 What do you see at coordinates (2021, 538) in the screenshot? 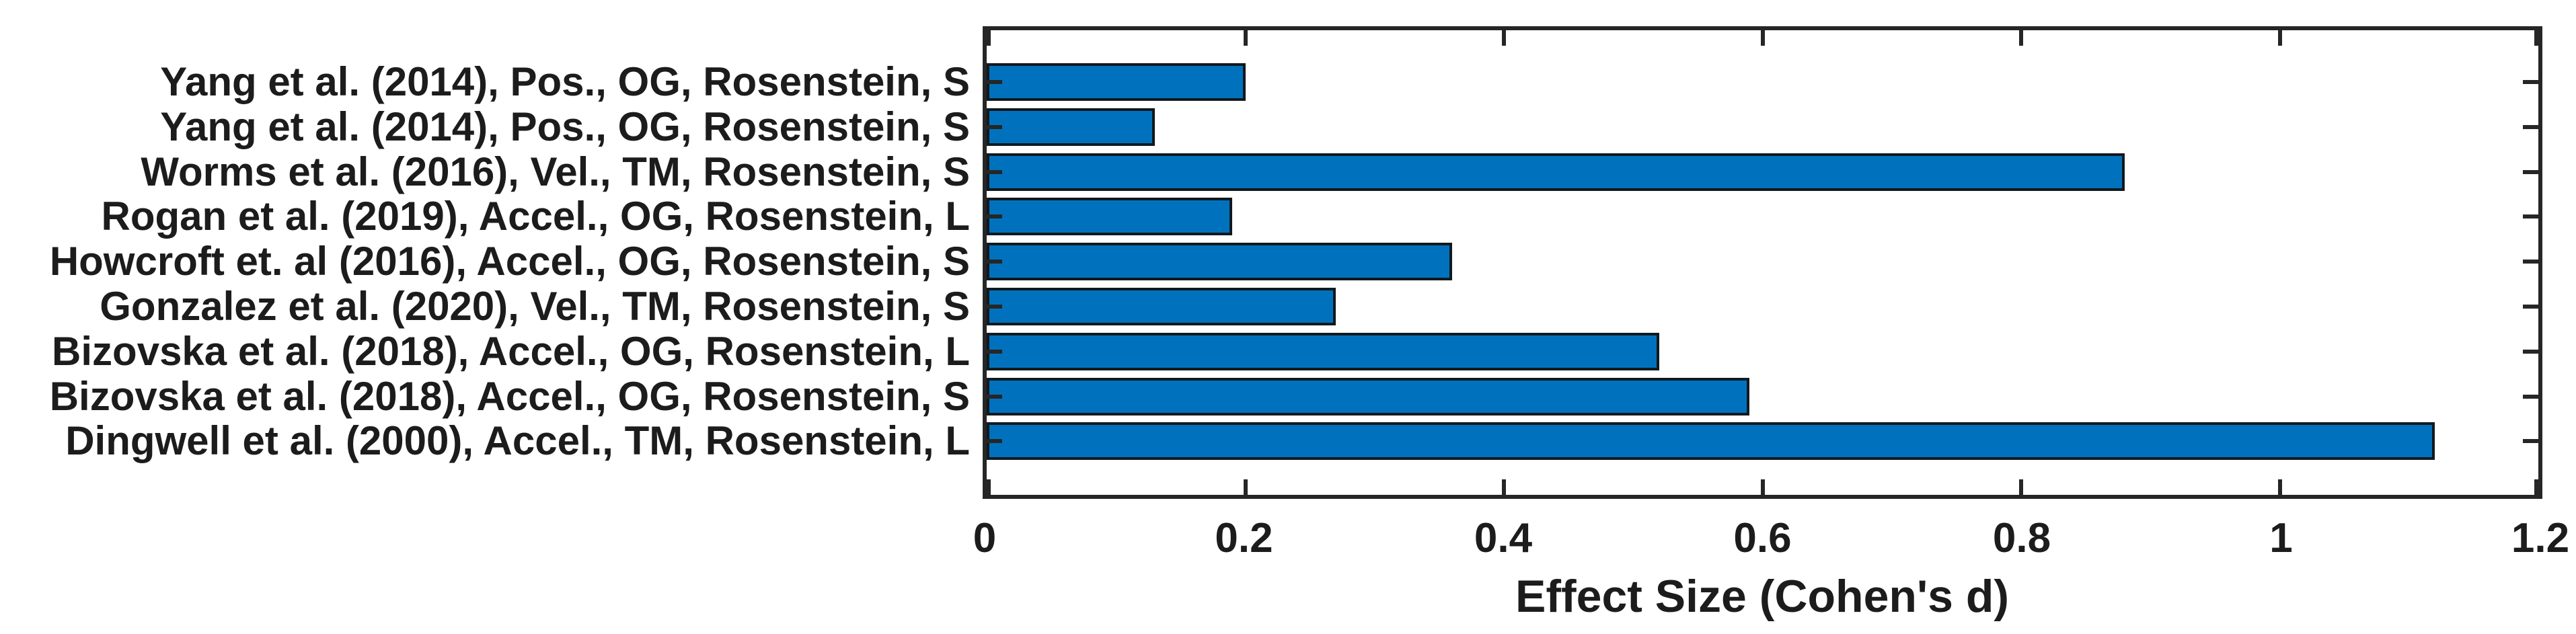
I see `x-tick-label: 0.8` at bounding box center [2021, 538].